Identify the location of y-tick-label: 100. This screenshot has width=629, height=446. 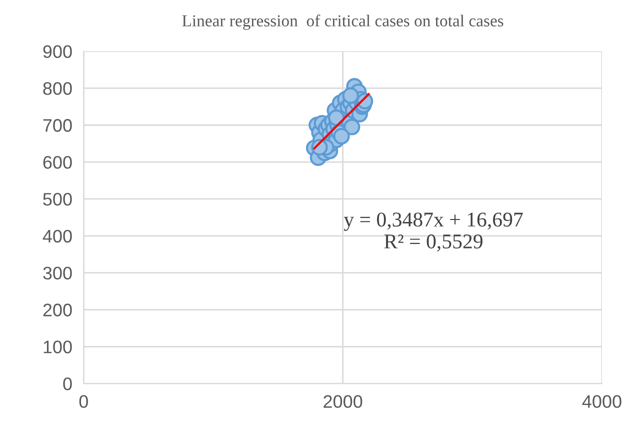
(58, 347).